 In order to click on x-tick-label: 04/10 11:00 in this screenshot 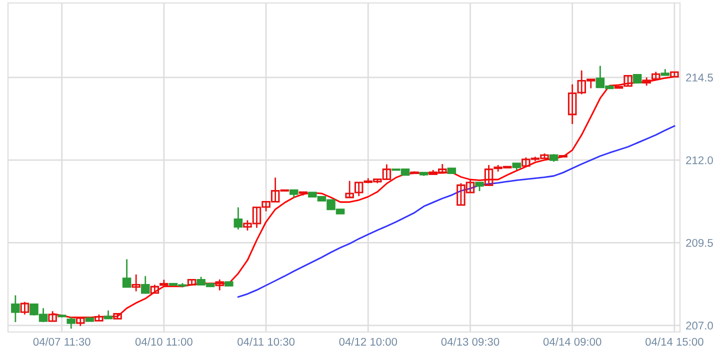, I will do `click(163, 342)`.